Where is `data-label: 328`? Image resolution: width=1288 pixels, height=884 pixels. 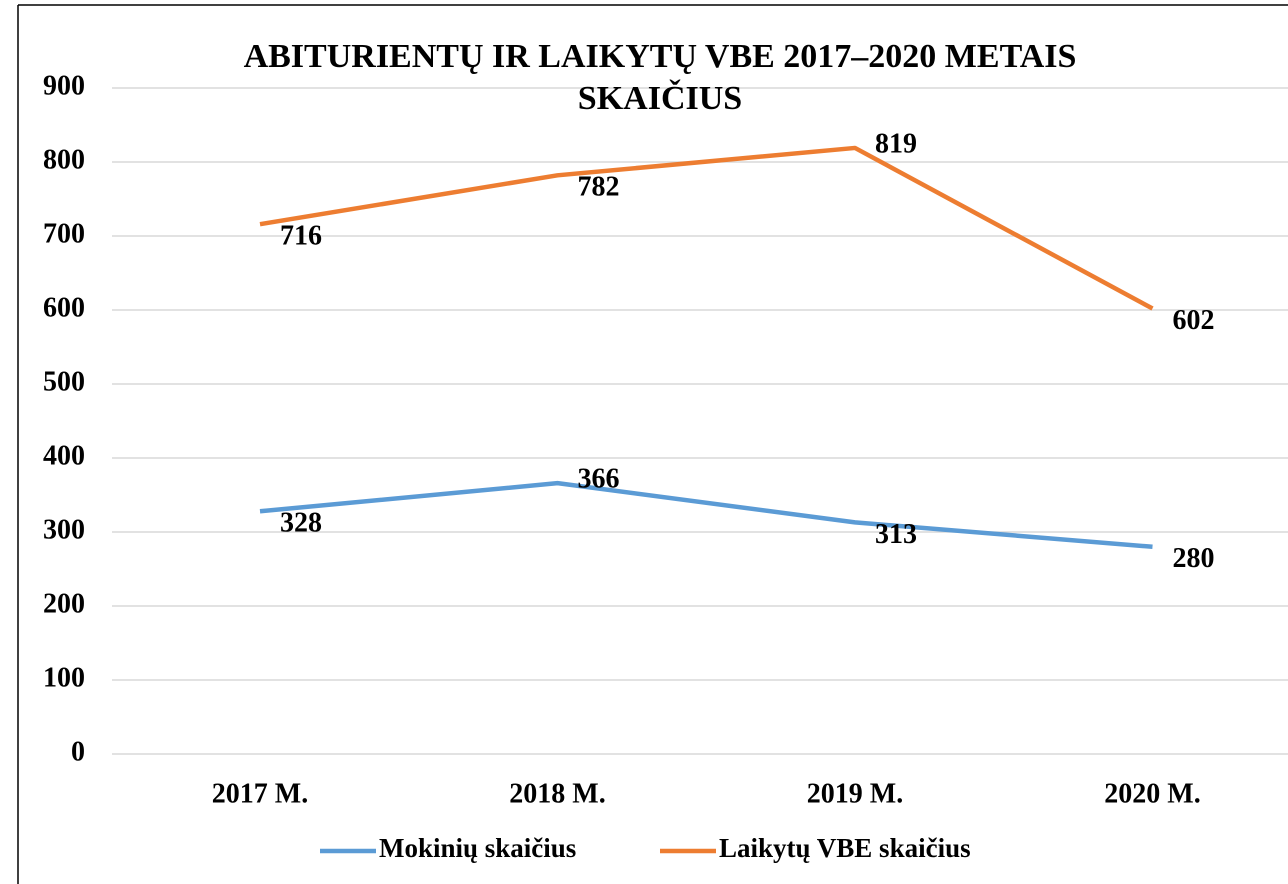 data-label: 328 is located at coordinates (301, 523).